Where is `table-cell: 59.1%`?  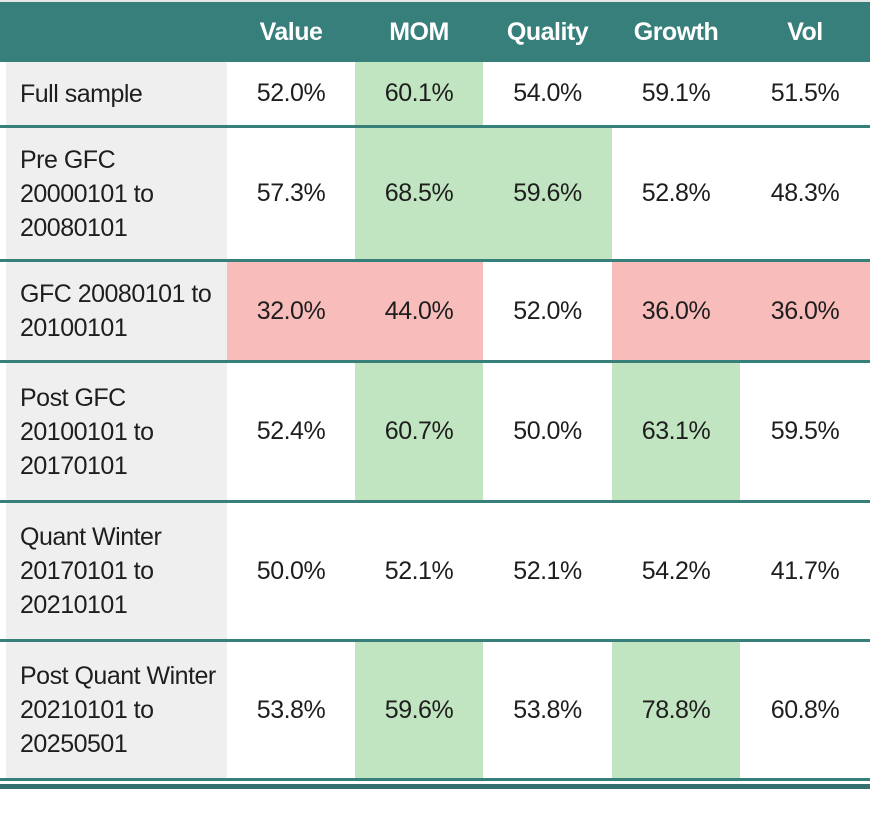
table-cell: 59.1% is located at coordinates (676, 93).